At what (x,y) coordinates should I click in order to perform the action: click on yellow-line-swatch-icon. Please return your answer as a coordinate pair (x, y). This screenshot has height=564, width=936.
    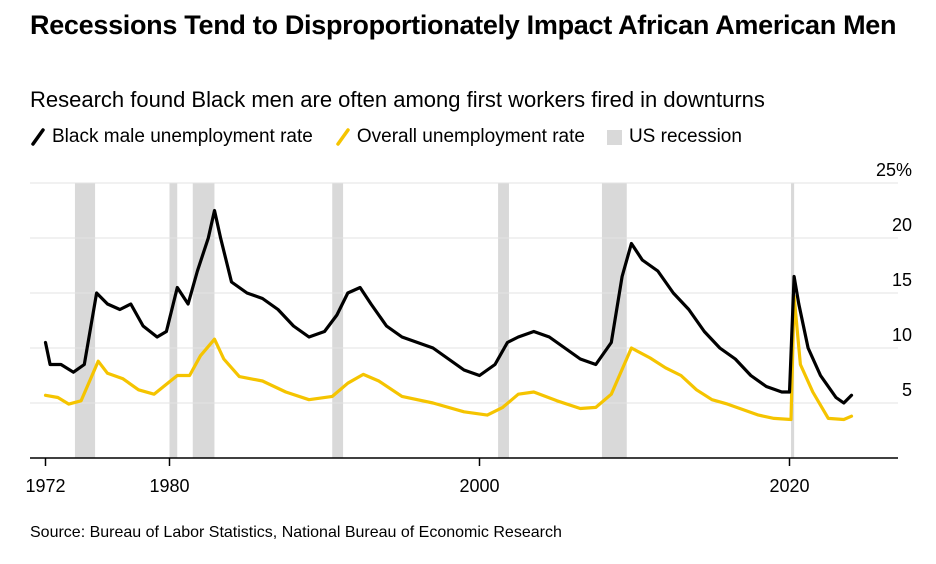
    Looking at the image, I should click on (343, 137).